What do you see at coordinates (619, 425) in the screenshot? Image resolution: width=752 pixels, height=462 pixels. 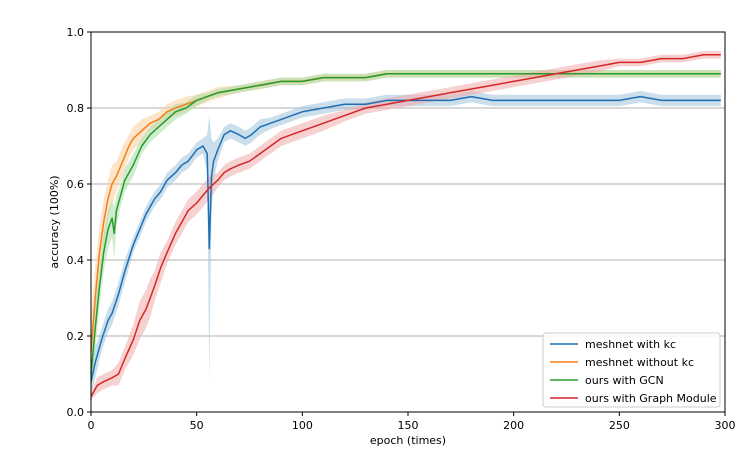 I see `x-tick-label: 250` at bounding box center [619, 425].